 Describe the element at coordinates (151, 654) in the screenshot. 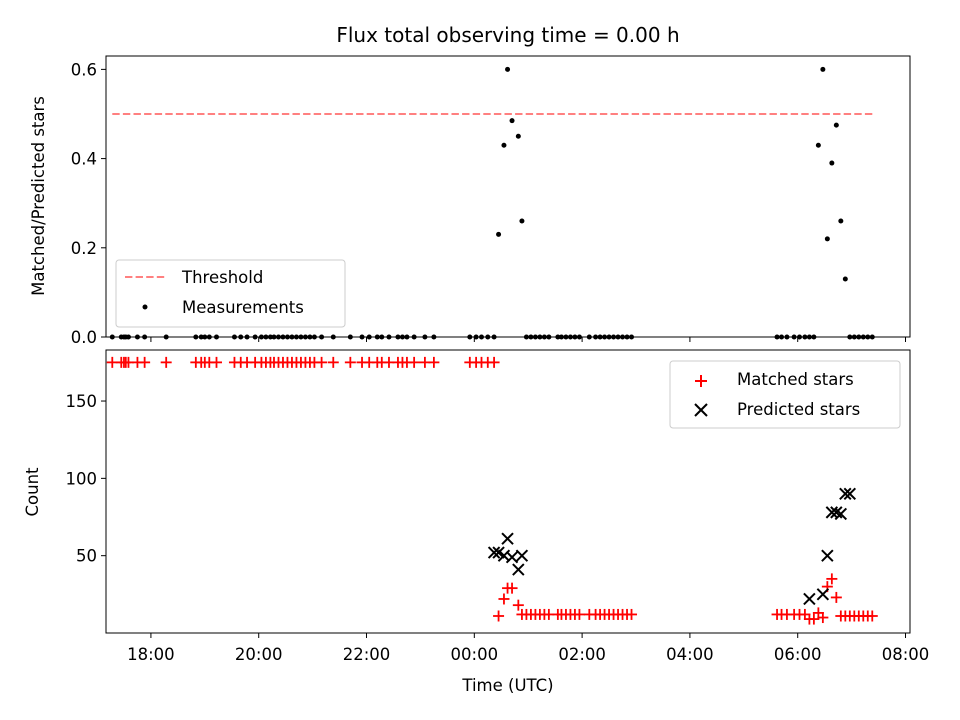

I see `x-tick-label: 18:00` at that location.